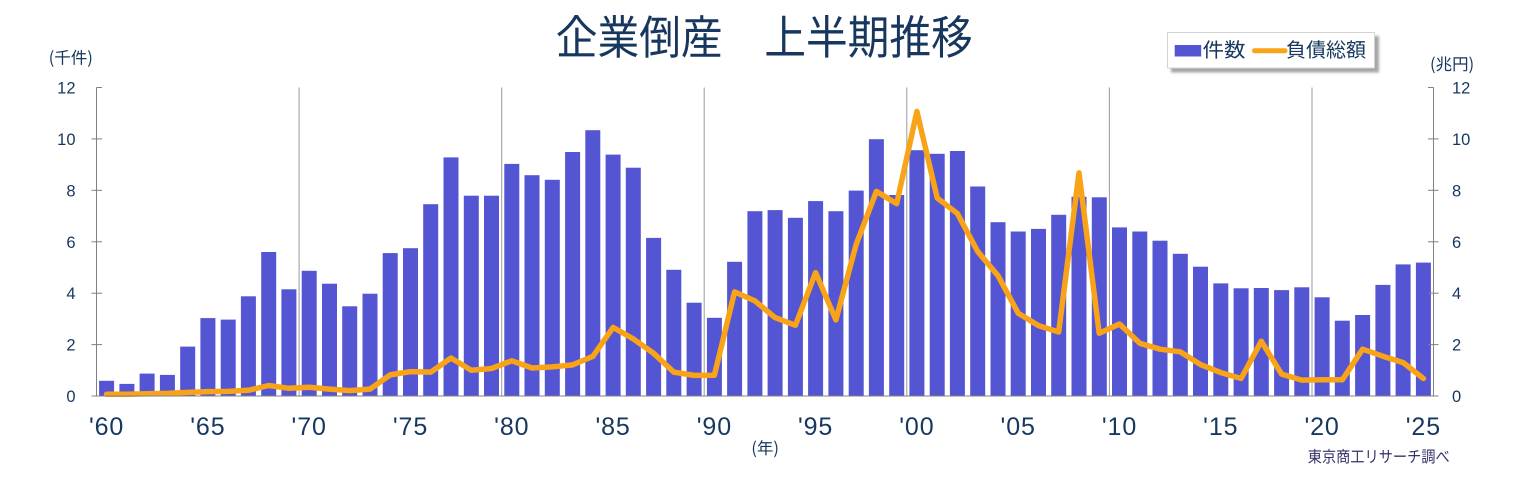 Image resolution: width=1529 pixels, height=486 pixels. What do you see at coordinates (1423, 427) in the screenshot?
I see `svg-text: '25` at bounding box center [1423, 427].